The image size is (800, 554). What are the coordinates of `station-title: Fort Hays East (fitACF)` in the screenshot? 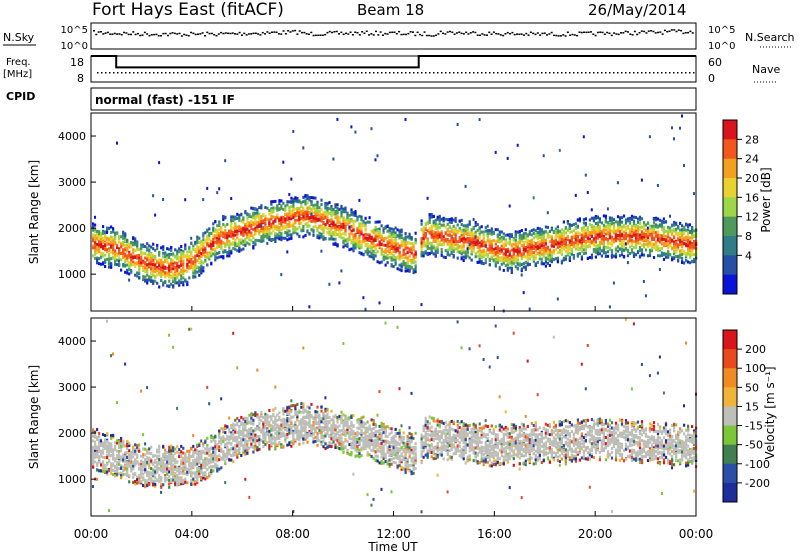 It's located at (188, 10).